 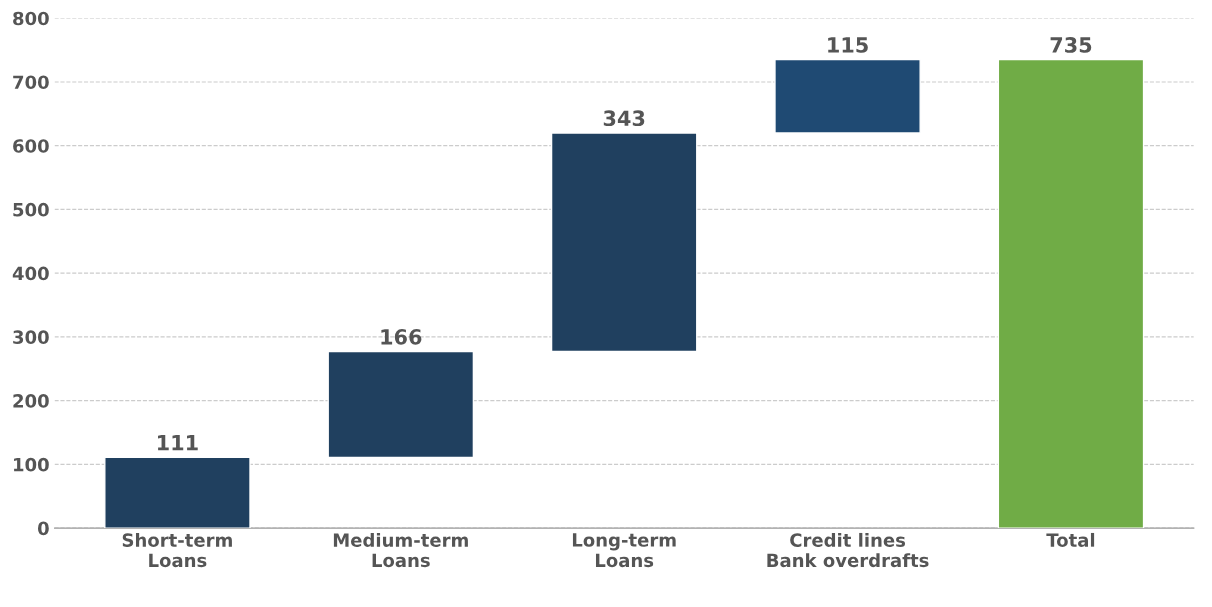 What do you see at coordinates (848, 550) in the screenshot?
I see `x-tick-label: Credit lines Bank overdrafts` at bounding box center [848, 550].